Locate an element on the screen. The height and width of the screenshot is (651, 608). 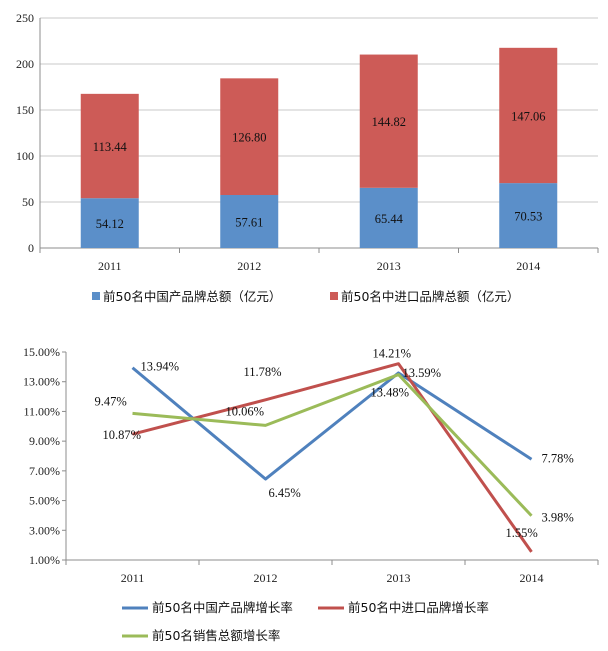
y-tick-label: 5.00% is located at coordinates (44, 501).